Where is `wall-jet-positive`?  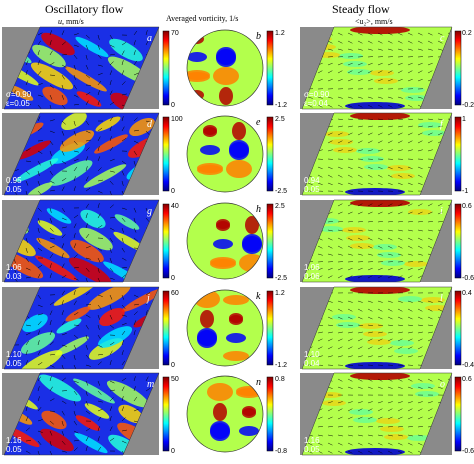 wall-jet-positive is located at coordinates (380, 203).